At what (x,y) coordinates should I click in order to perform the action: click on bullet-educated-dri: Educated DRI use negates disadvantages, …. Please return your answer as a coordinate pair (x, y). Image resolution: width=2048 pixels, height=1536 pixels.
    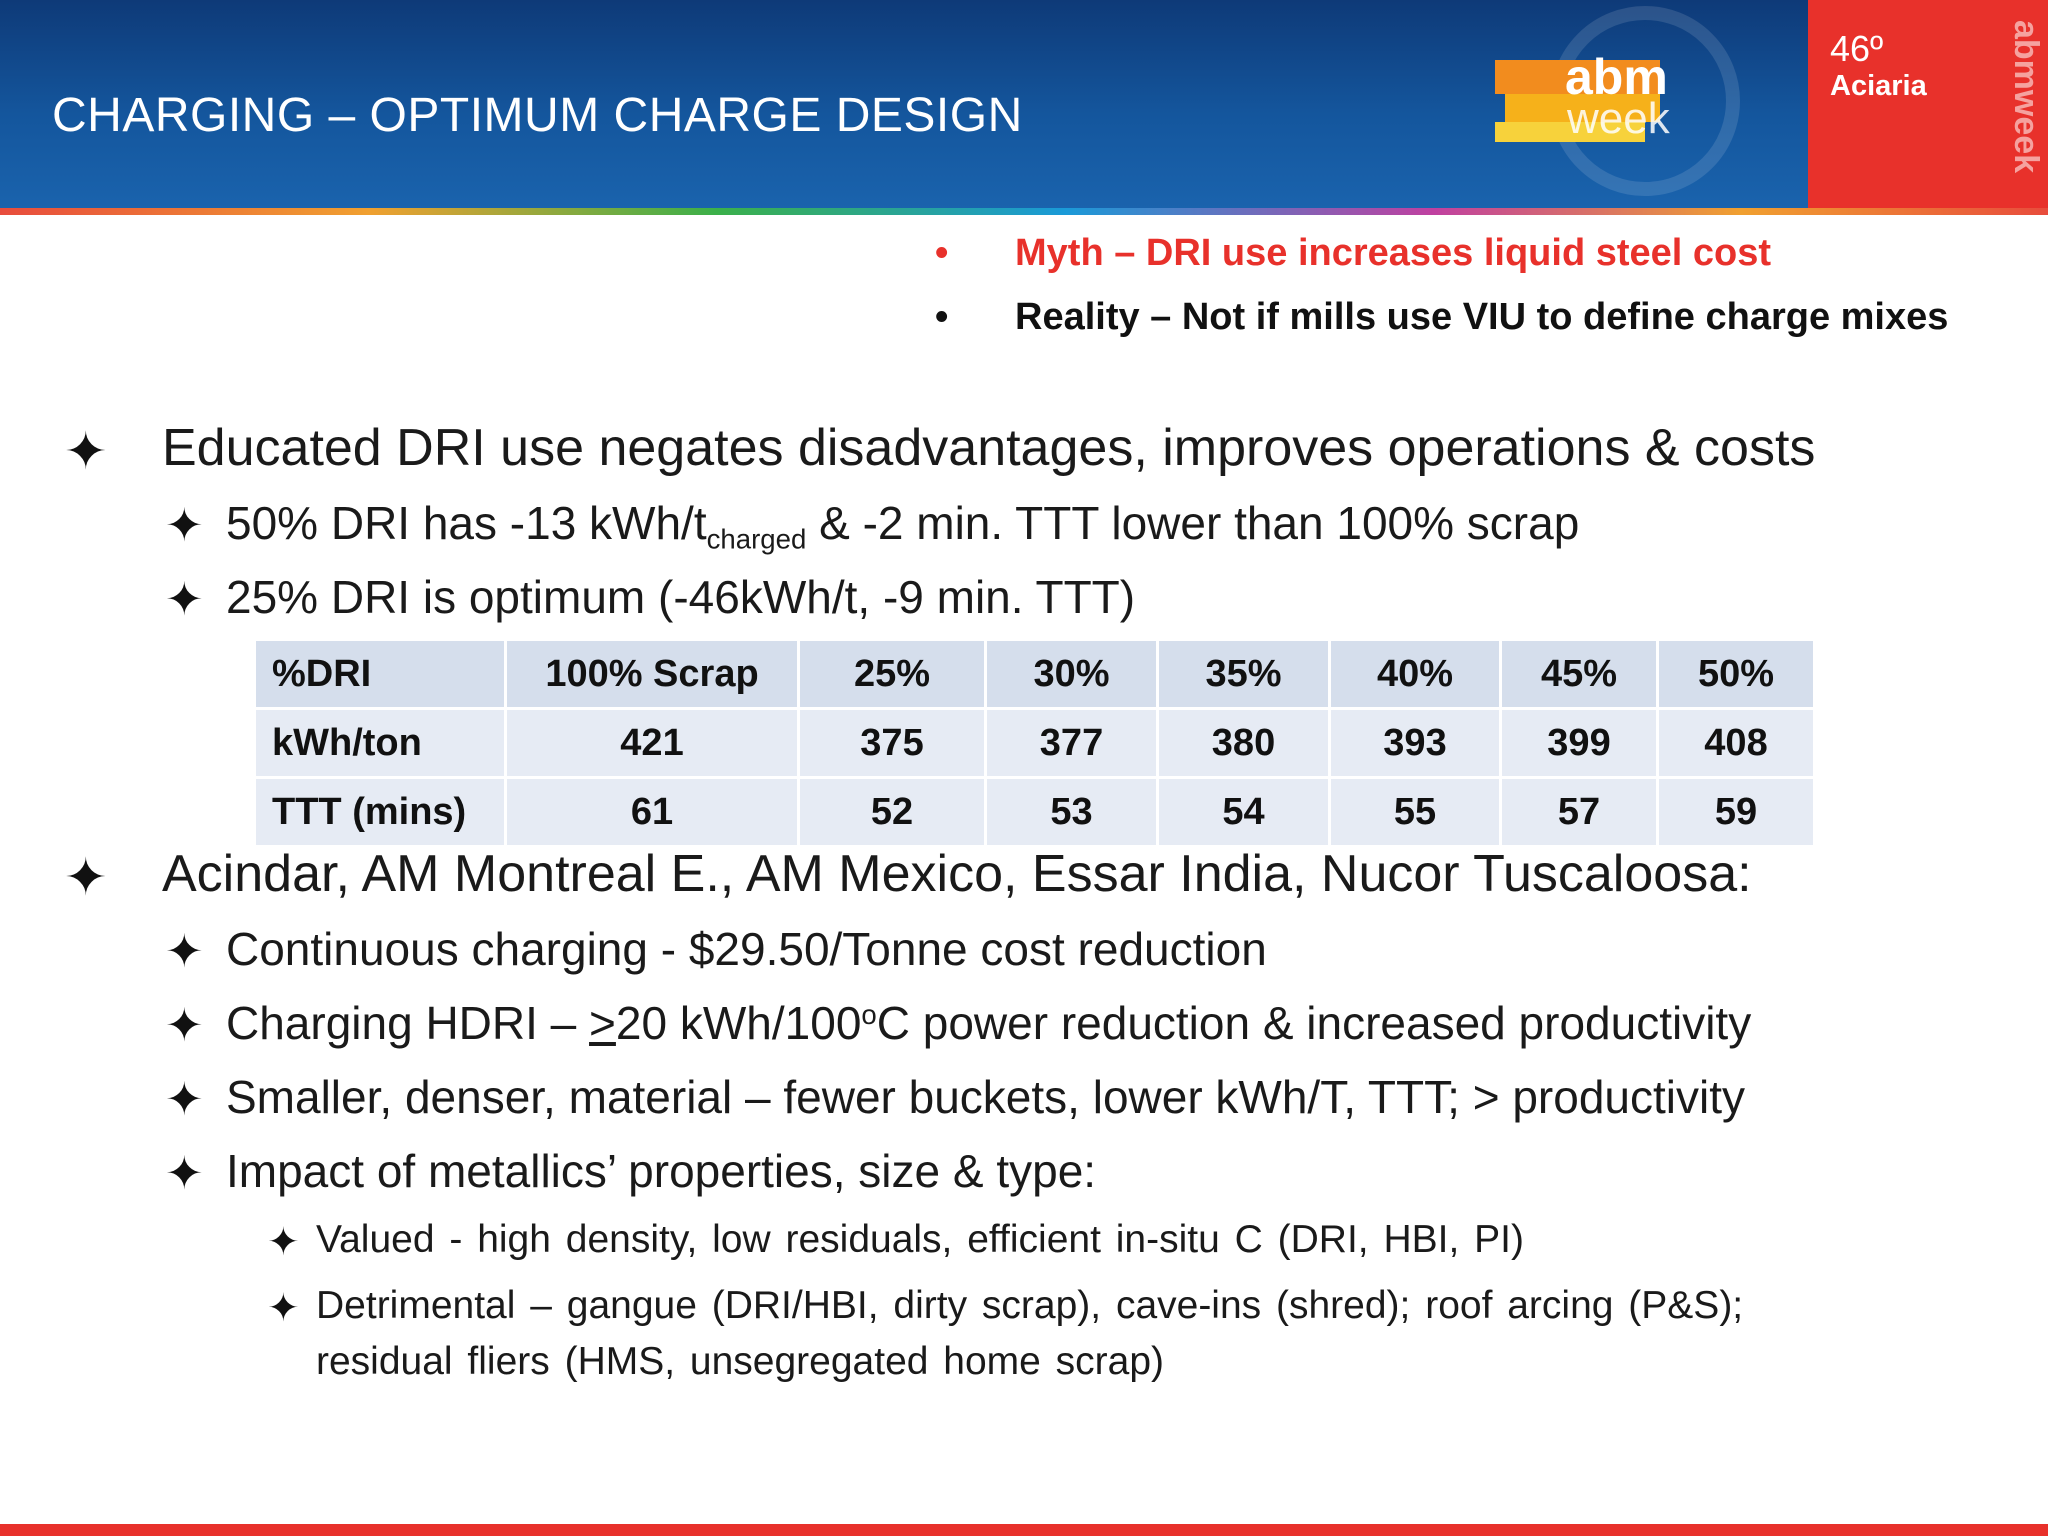
    Looking at the image, I should click on (989, 448).